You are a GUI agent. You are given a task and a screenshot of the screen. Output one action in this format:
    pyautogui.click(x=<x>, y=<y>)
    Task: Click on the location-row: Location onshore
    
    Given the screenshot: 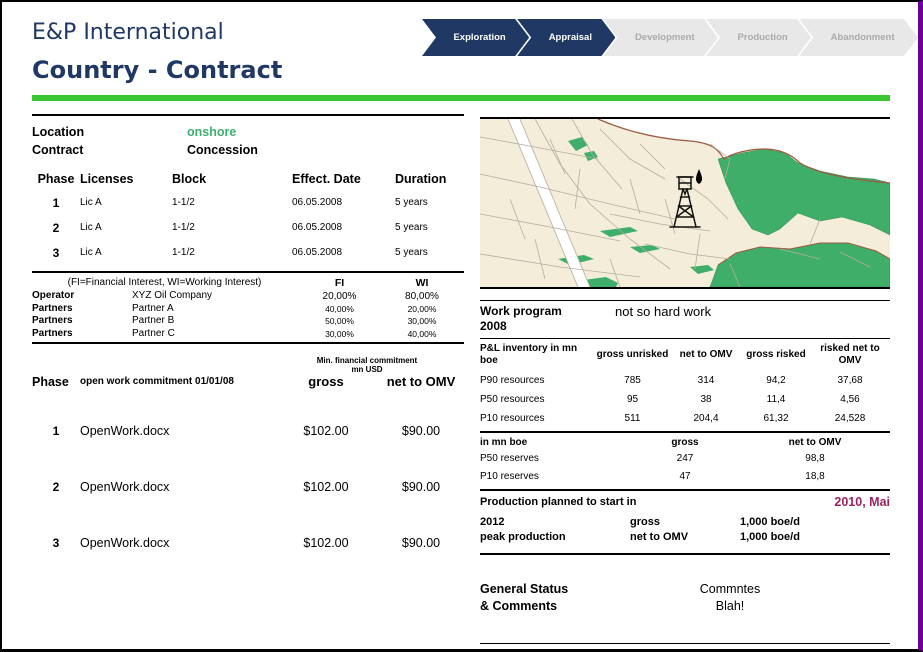 What is the action you would take?
    pyautogui.click(x=248, y=132)
    